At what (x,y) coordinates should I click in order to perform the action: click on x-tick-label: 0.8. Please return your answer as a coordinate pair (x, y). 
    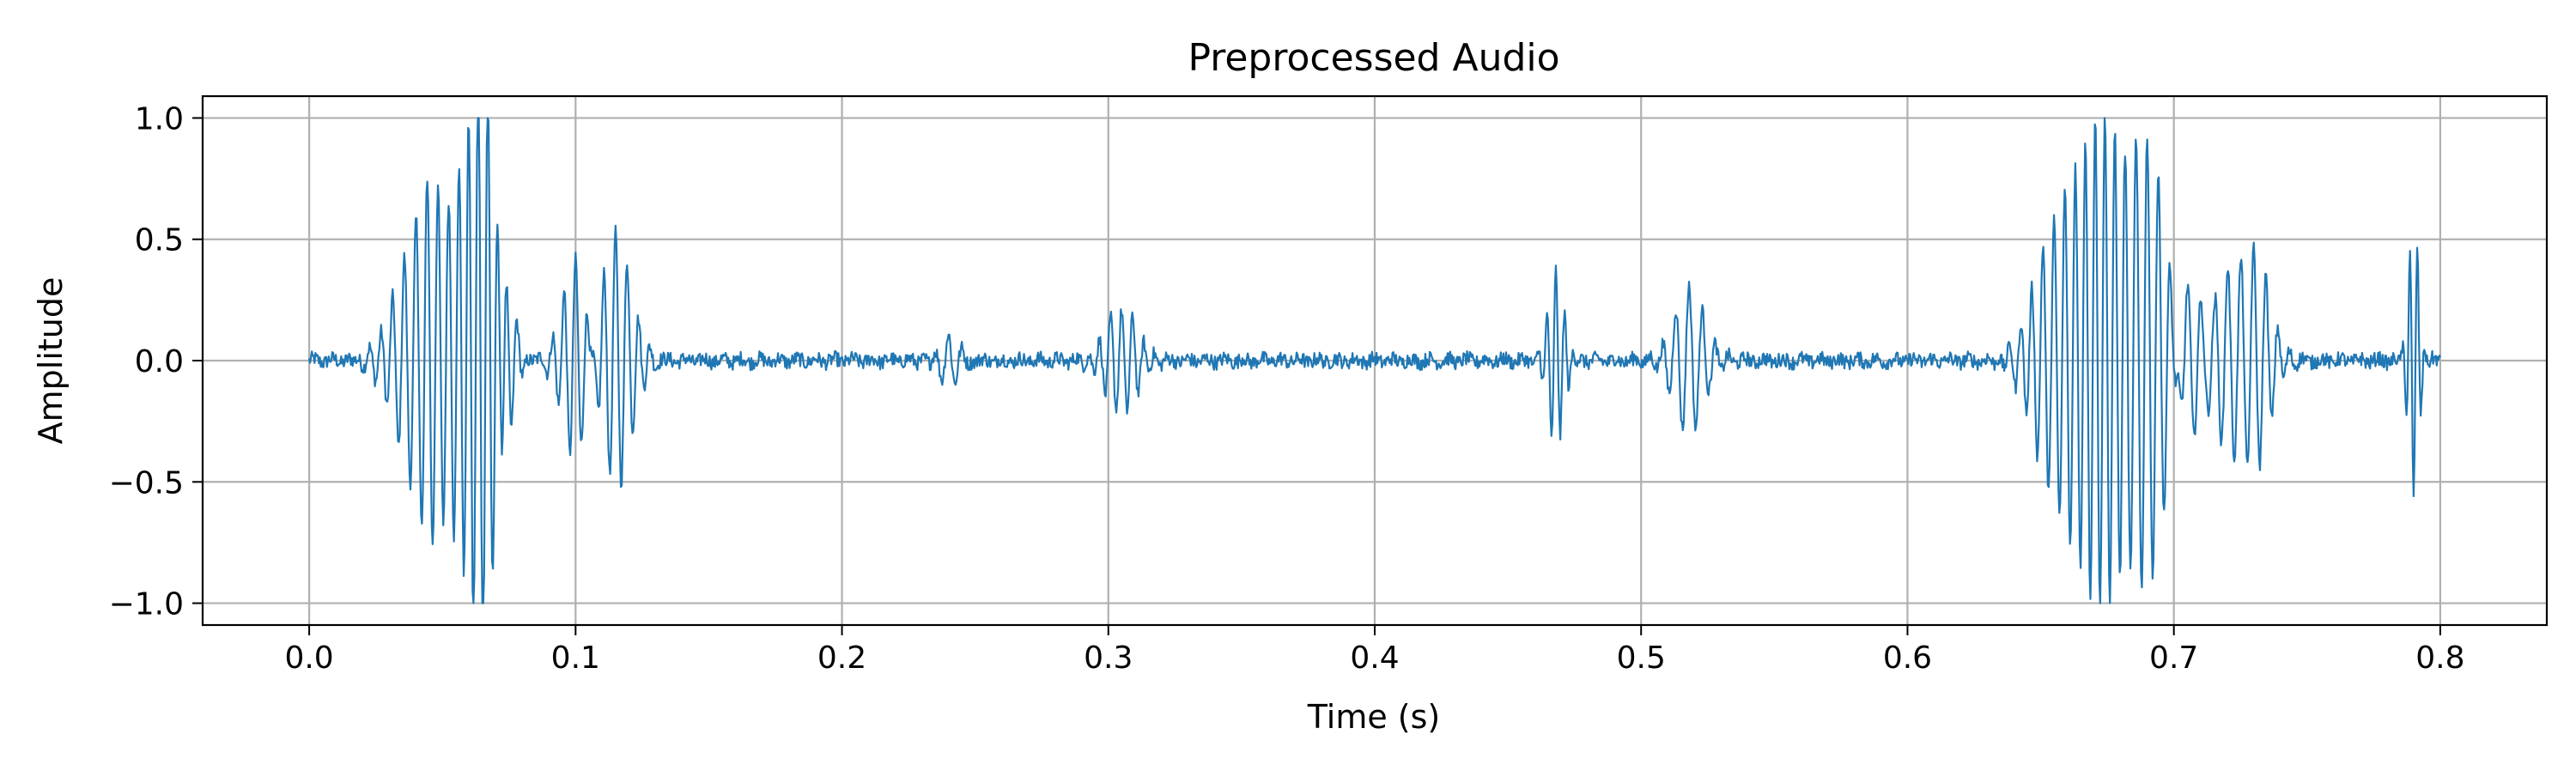
    Looking at the image, I should click on (2440, 658).